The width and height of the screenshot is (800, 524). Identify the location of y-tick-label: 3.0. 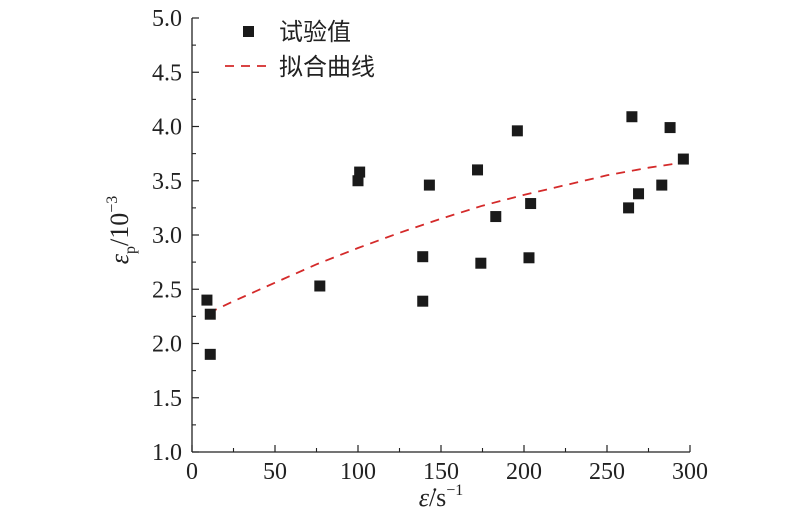
(167, 236).